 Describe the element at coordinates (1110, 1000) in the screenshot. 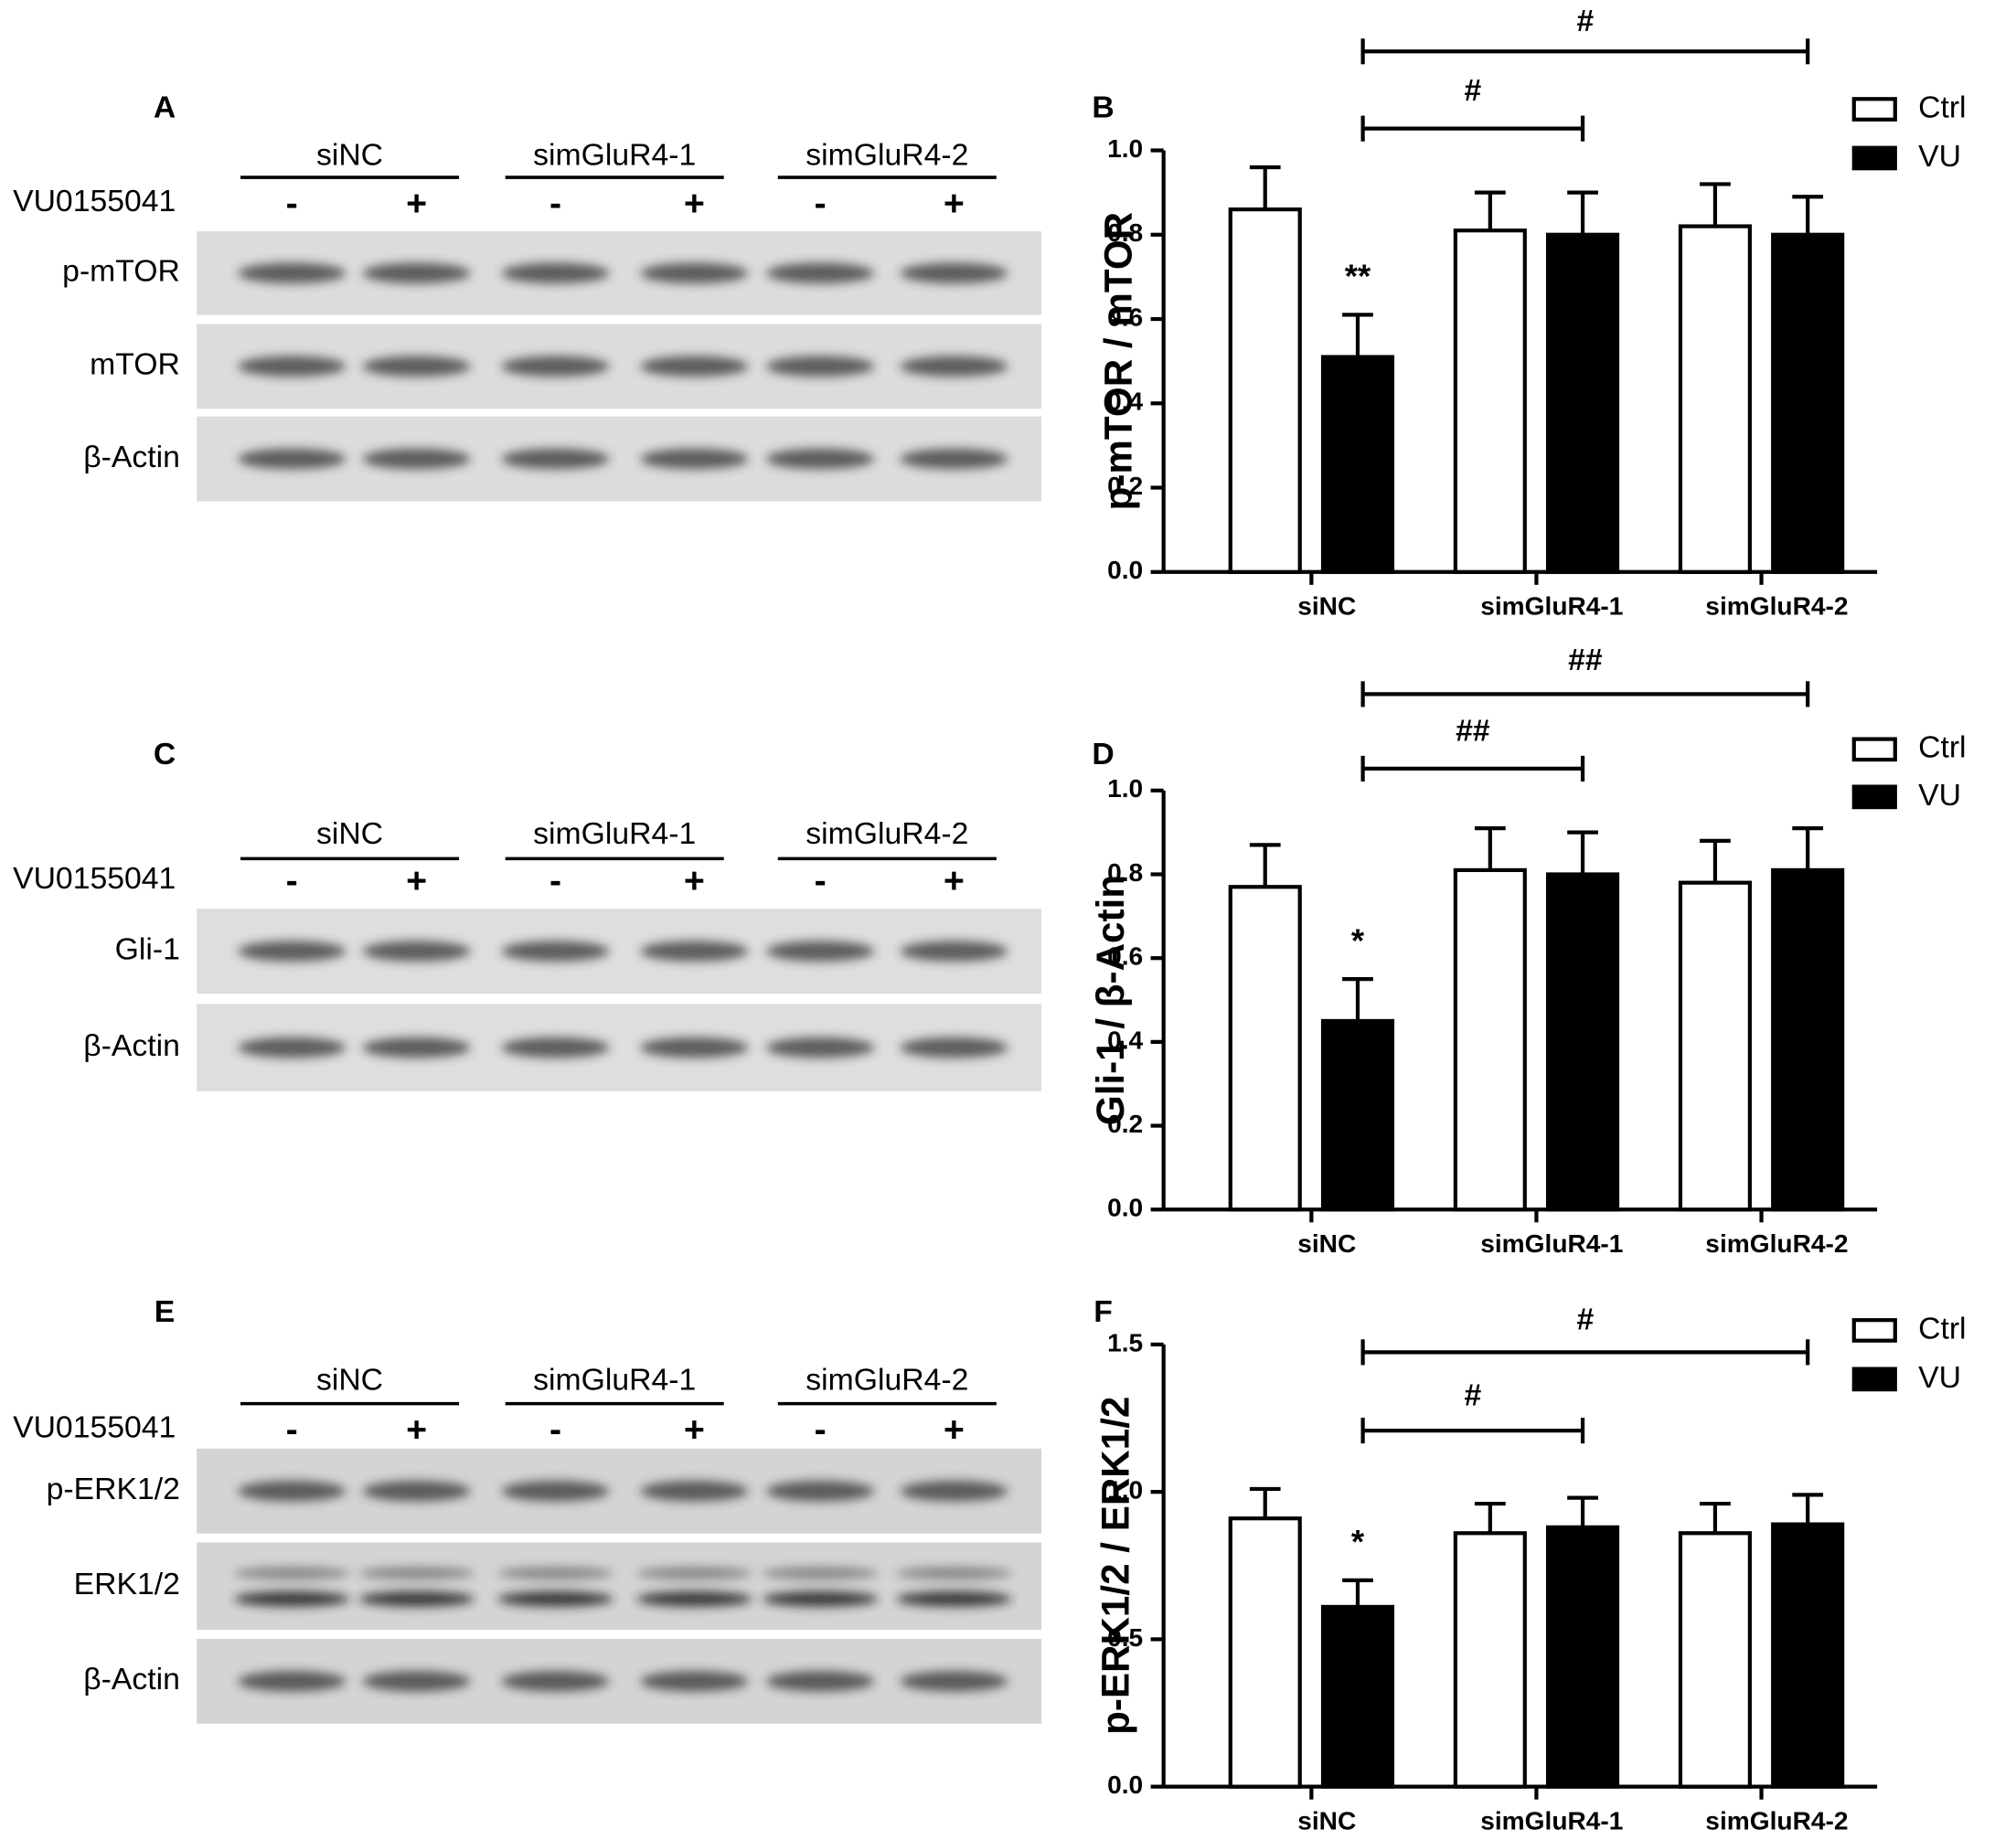

I see `y-axis-title: Gli-1 / β-Actin` at that location.